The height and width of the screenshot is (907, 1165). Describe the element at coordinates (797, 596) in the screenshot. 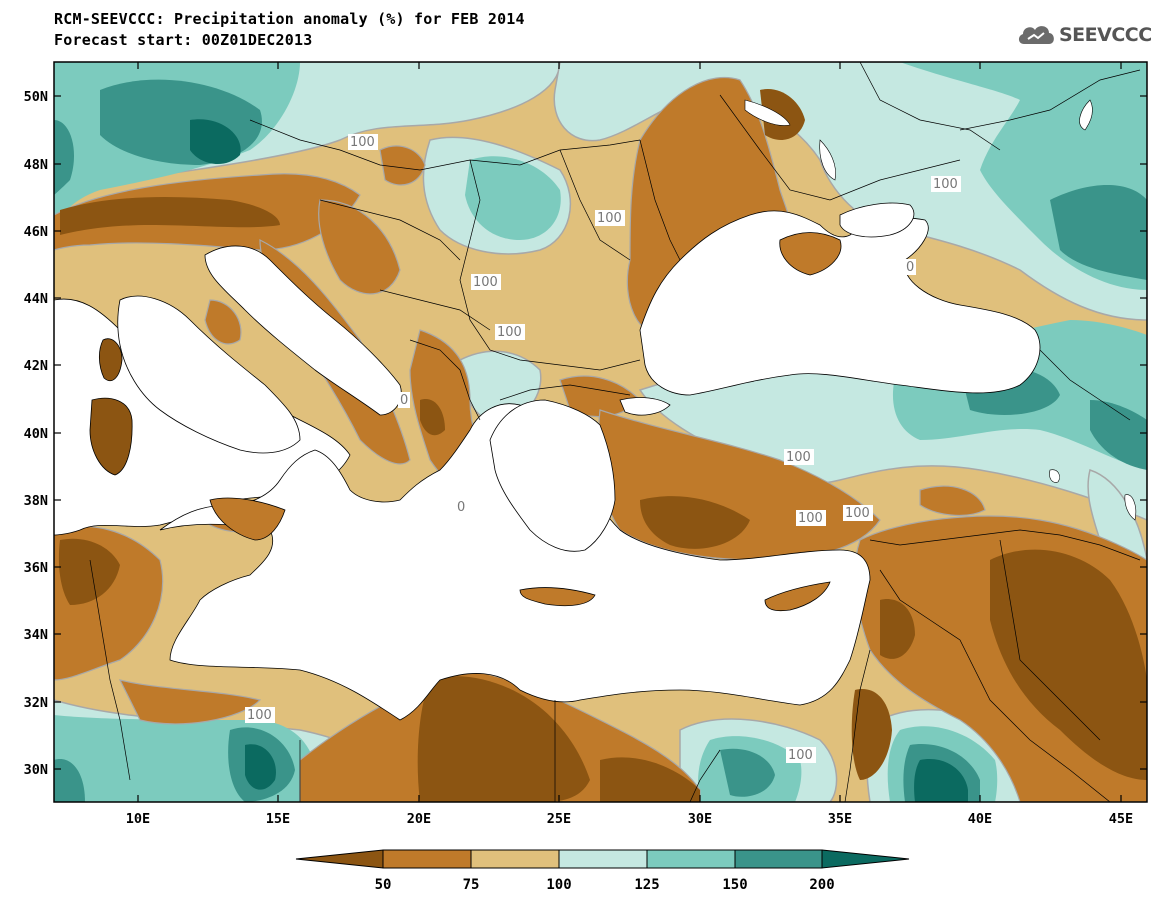

I see `cyprus` at that location.